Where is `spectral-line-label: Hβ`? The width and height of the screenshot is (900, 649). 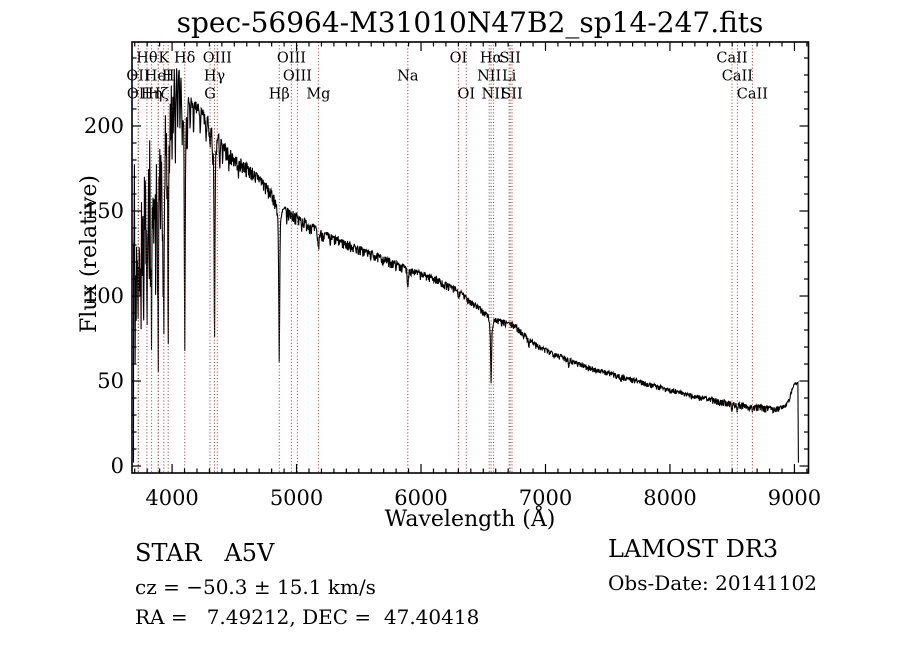 spectral-line-label: Hβ is located at coordinates (279, 95).